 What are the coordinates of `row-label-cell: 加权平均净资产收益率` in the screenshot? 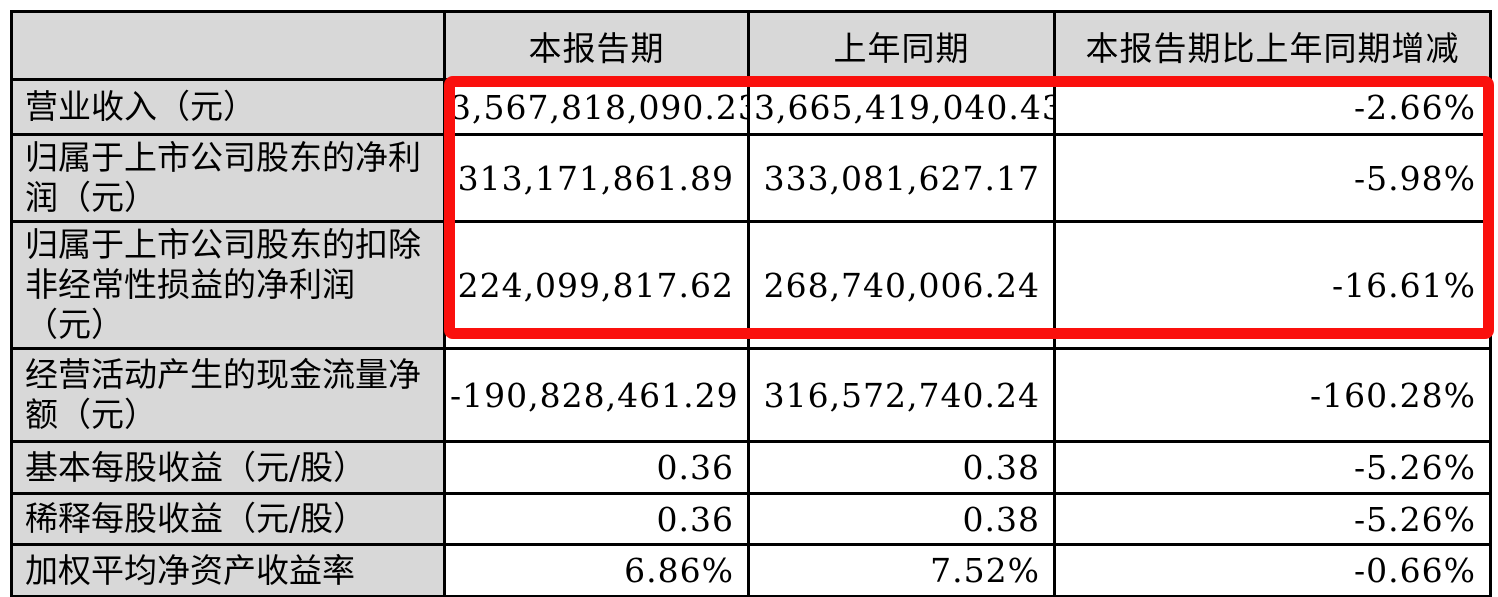 It's located at (228, 570).